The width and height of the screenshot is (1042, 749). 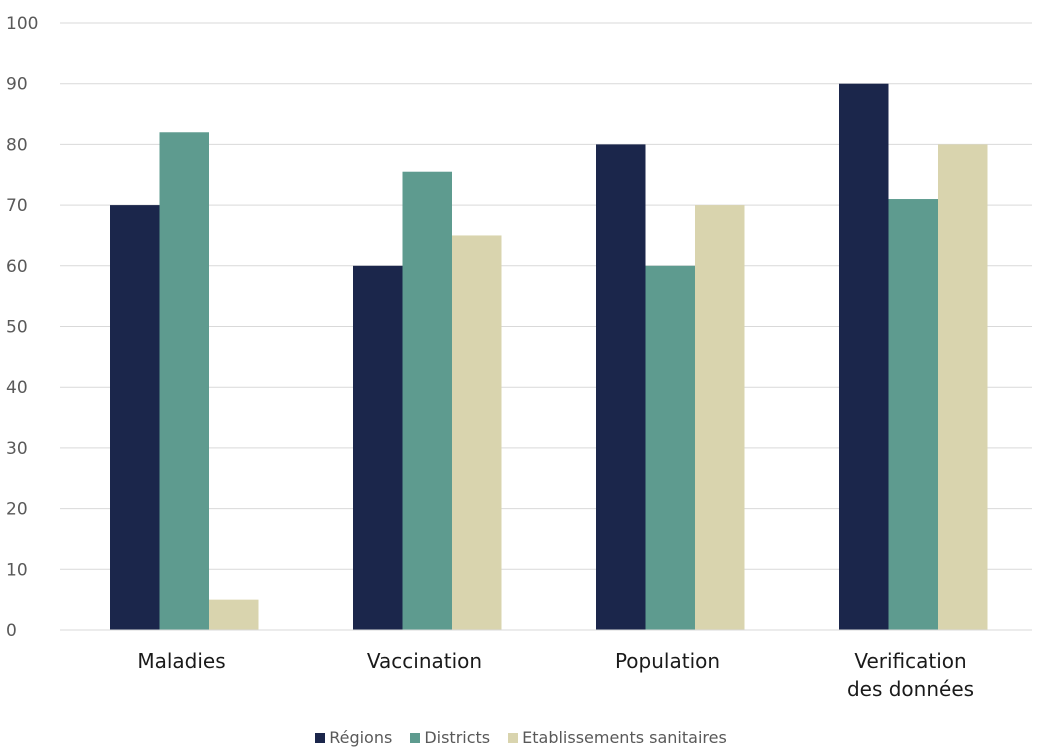 I want to click on legend-item-etablissements: Etablissements sanitaires, so click(x=617, y=737).